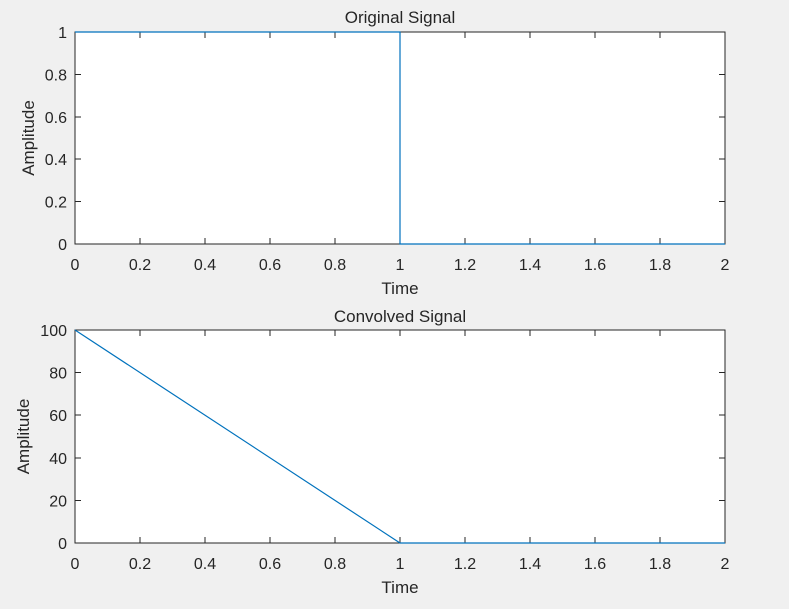 The height and width of the screenshot is (609, 789). I want to click on convolved-signal-x-tick-label: 0.2, so click(140, 564).